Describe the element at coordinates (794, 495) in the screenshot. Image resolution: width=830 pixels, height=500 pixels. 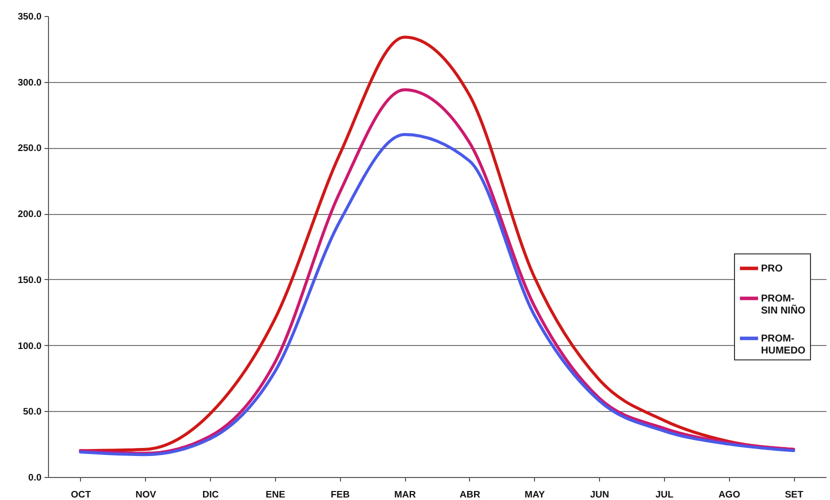
I see `x-tick-label: SET` at that location.